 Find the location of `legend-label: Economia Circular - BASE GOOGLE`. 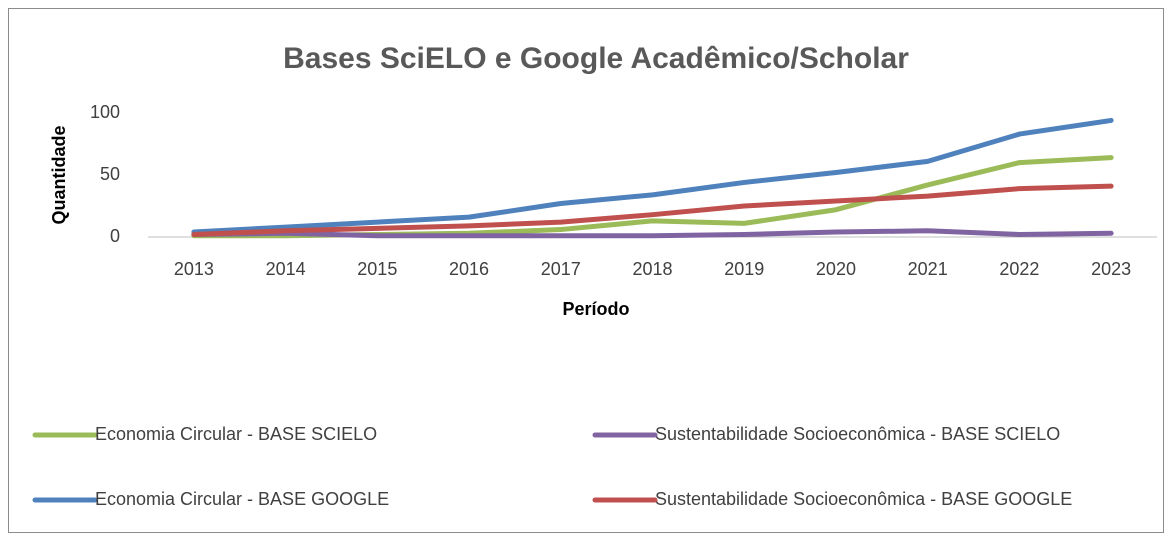

legend-label: Economia Circular - BASE GOOGLE is located at coordinates (242, 499).